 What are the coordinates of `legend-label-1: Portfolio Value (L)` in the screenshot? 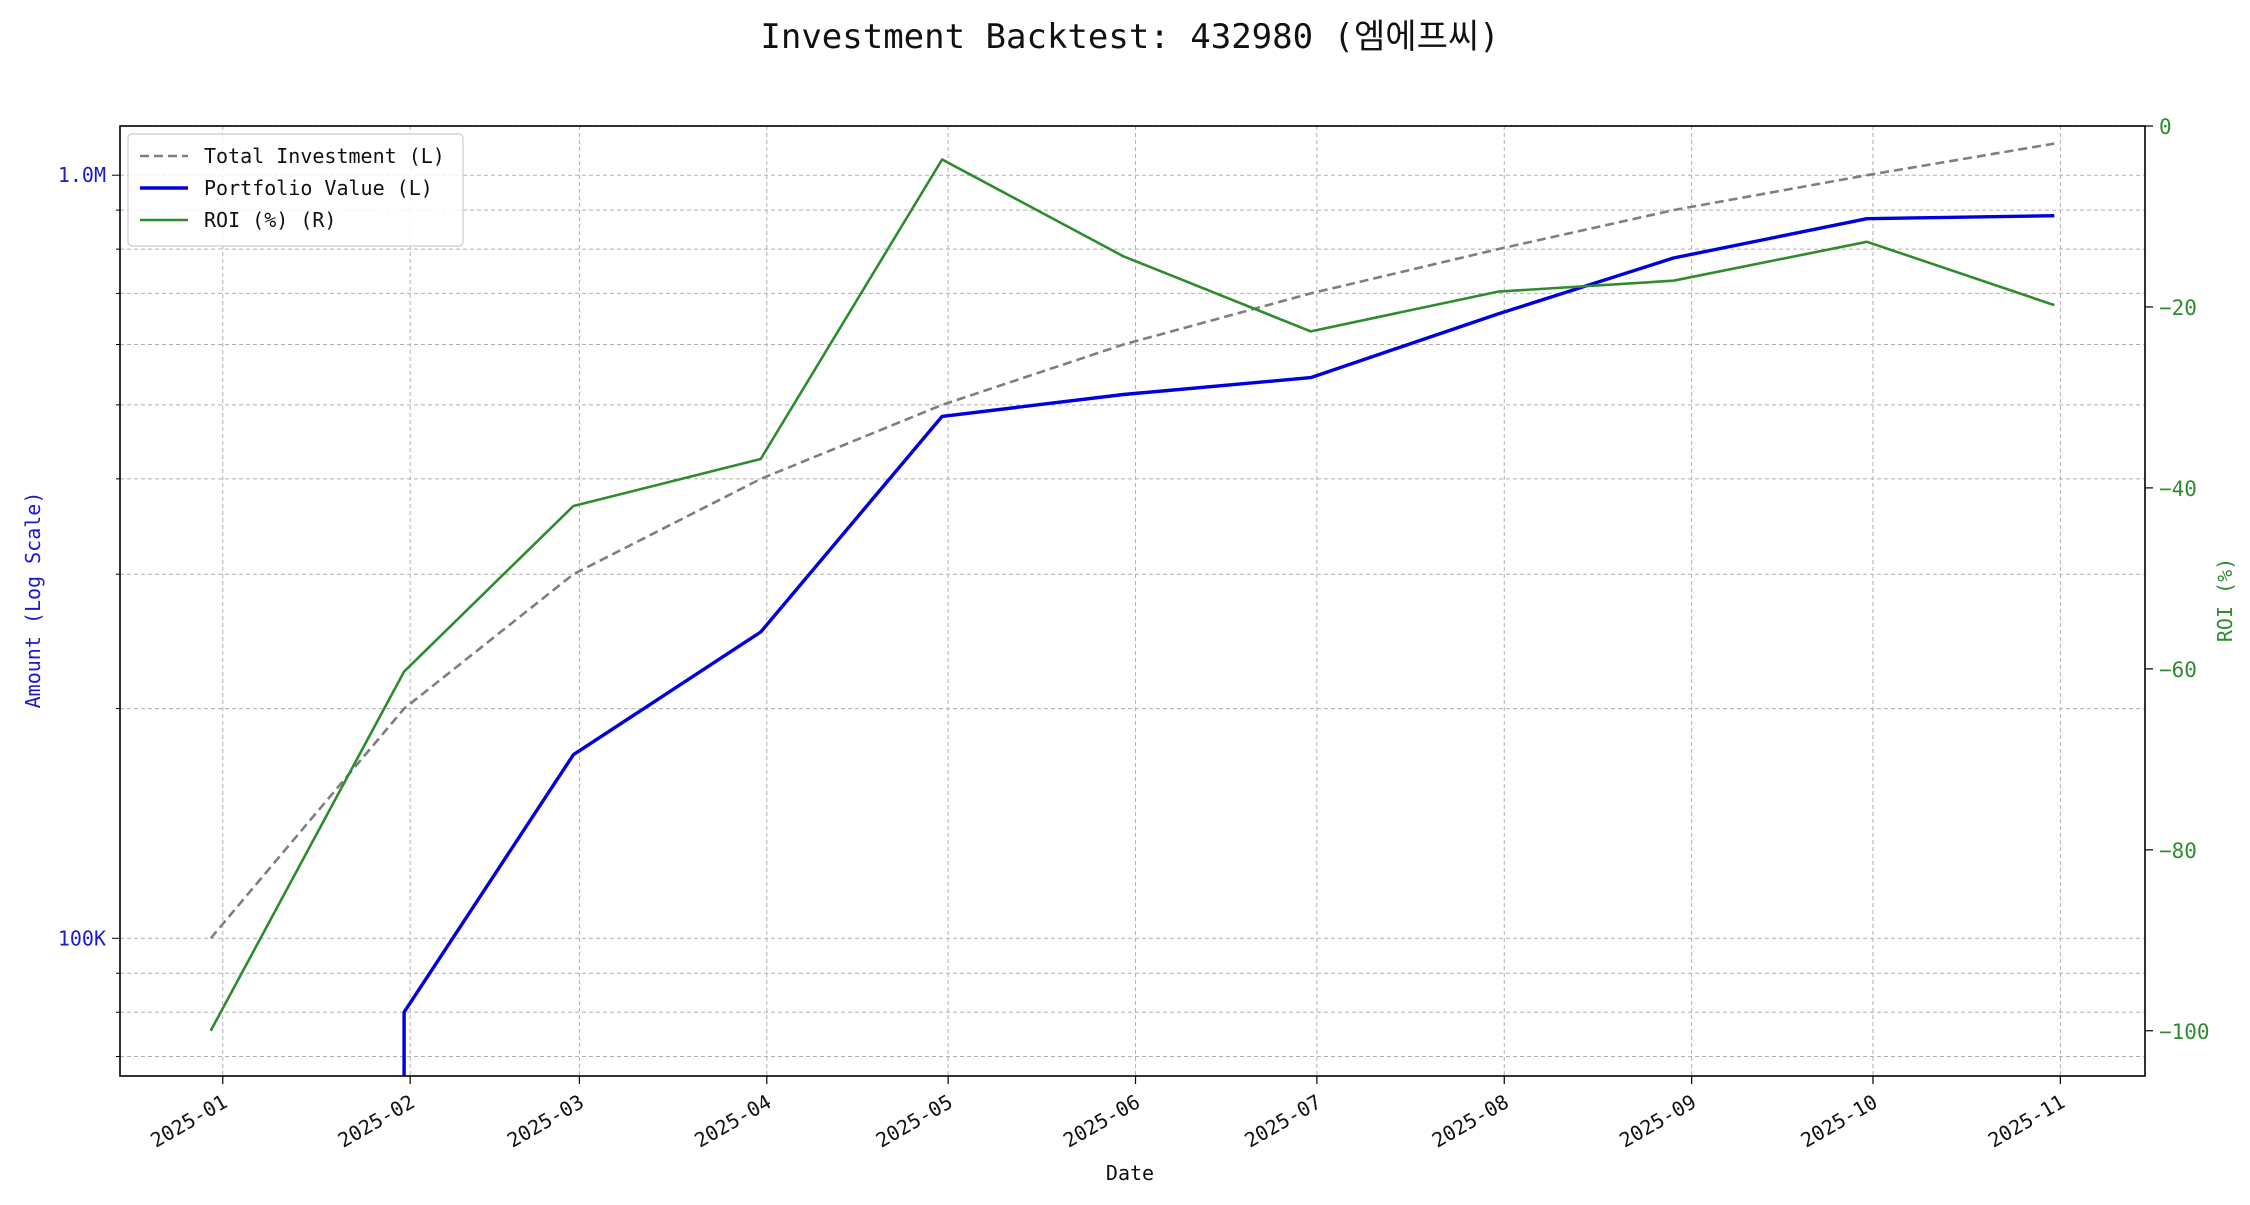 It's located at (318, 188).